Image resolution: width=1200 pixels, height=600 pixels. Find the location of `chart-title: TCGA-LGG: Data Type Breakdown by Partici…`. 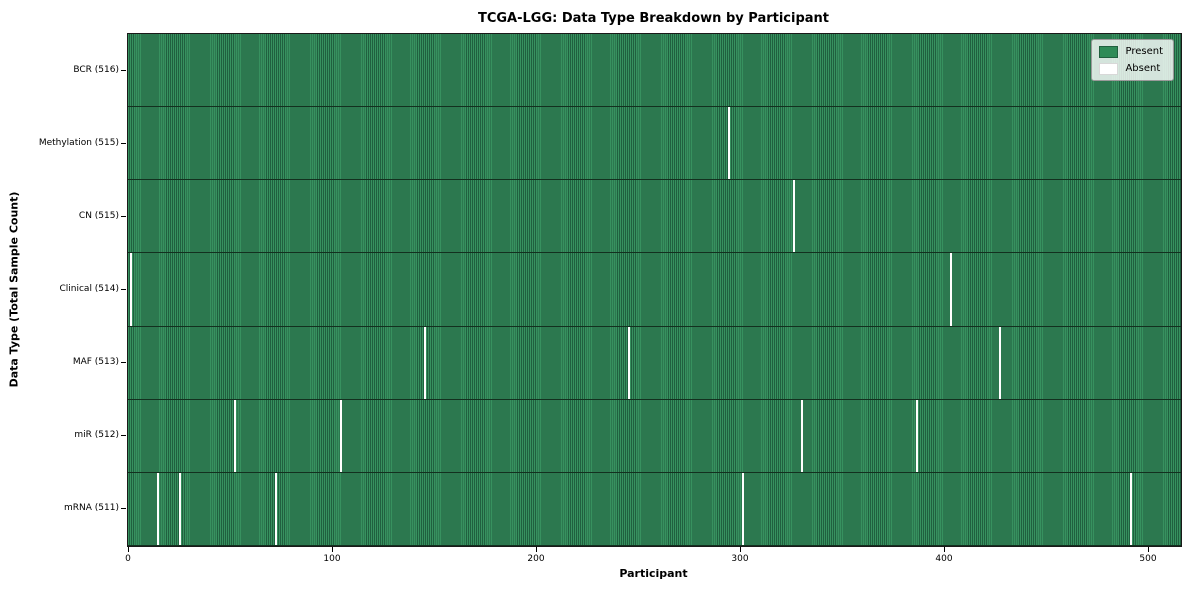

chart-title: TCGA-LGG: Data Type Breakdown by Partici… is located at coordinates (653, 18).